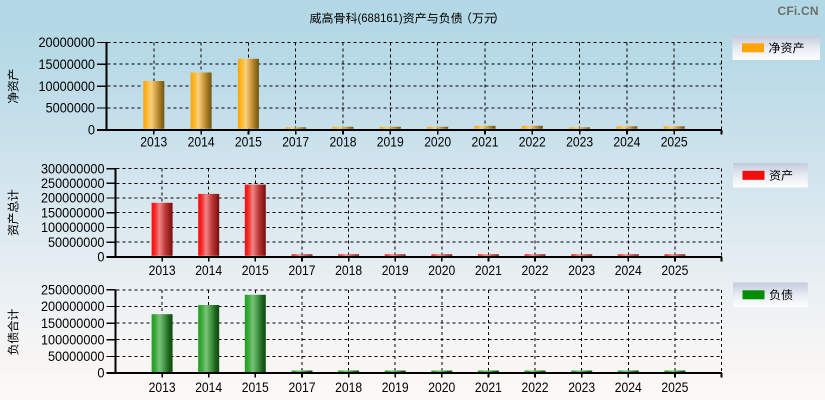  Describe the element at coordinates (67, 64) in the screenshot. I see `svg-text: 15000000` at that location.